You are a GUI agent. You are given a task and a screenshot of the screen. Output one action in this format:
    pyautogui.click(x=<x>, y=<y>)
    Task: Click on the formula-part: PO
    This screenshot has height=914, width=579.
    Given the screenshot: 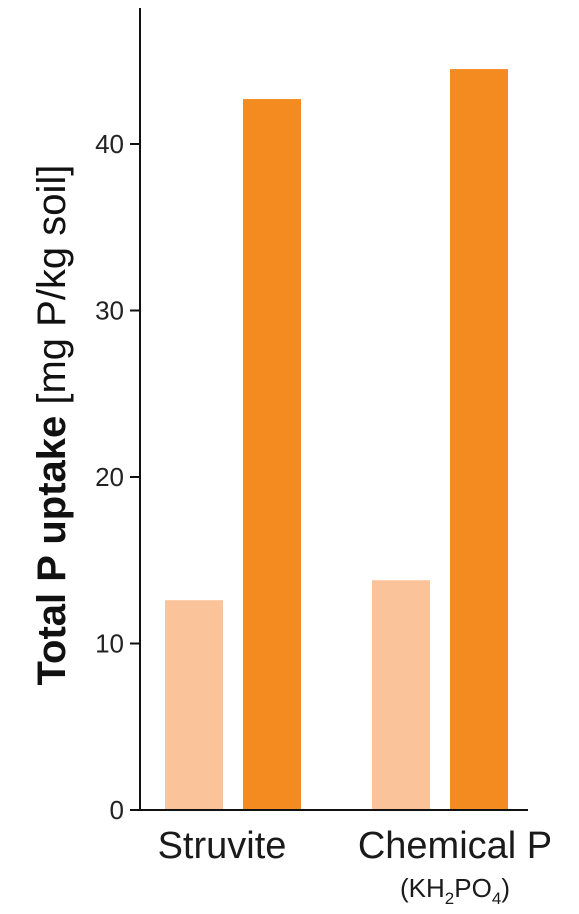 What is the action you would take?
    pyautogui.click(x=473, y=888)
    